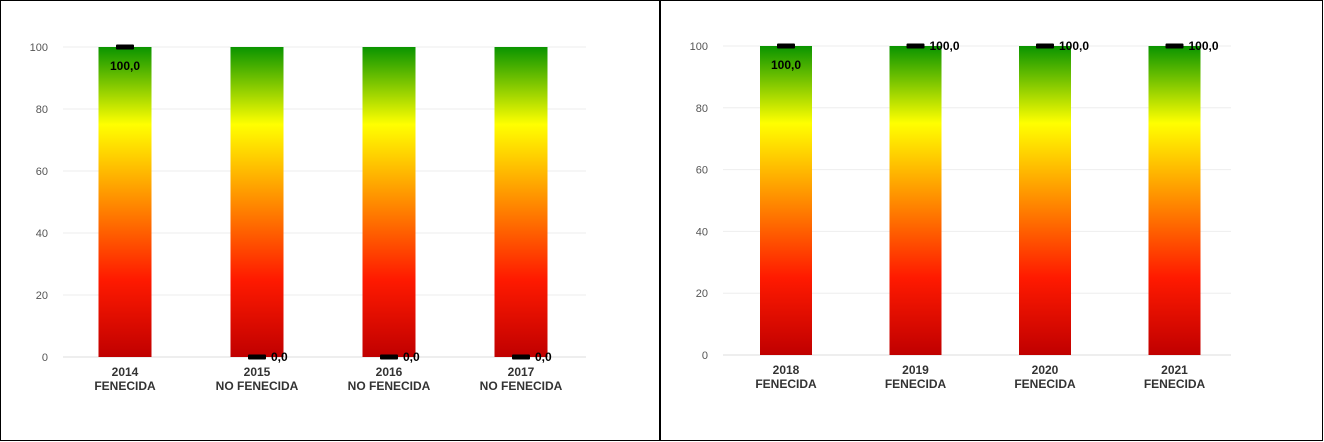  I want to click on x-tick-label-2015: 2015, so click(257, 372).